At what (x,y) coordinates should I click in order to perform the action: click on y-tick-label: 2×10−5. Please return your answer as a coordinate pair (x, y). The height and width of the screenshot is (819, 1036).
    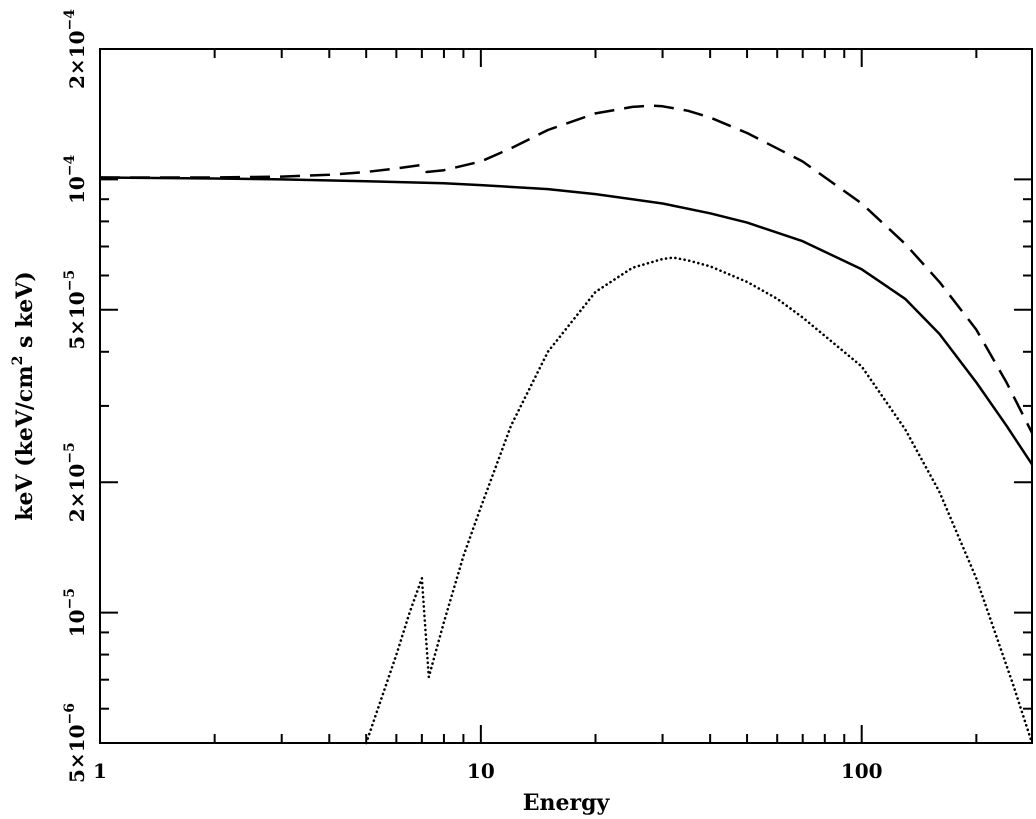
    Looking at the image, I should click on (75, 482).